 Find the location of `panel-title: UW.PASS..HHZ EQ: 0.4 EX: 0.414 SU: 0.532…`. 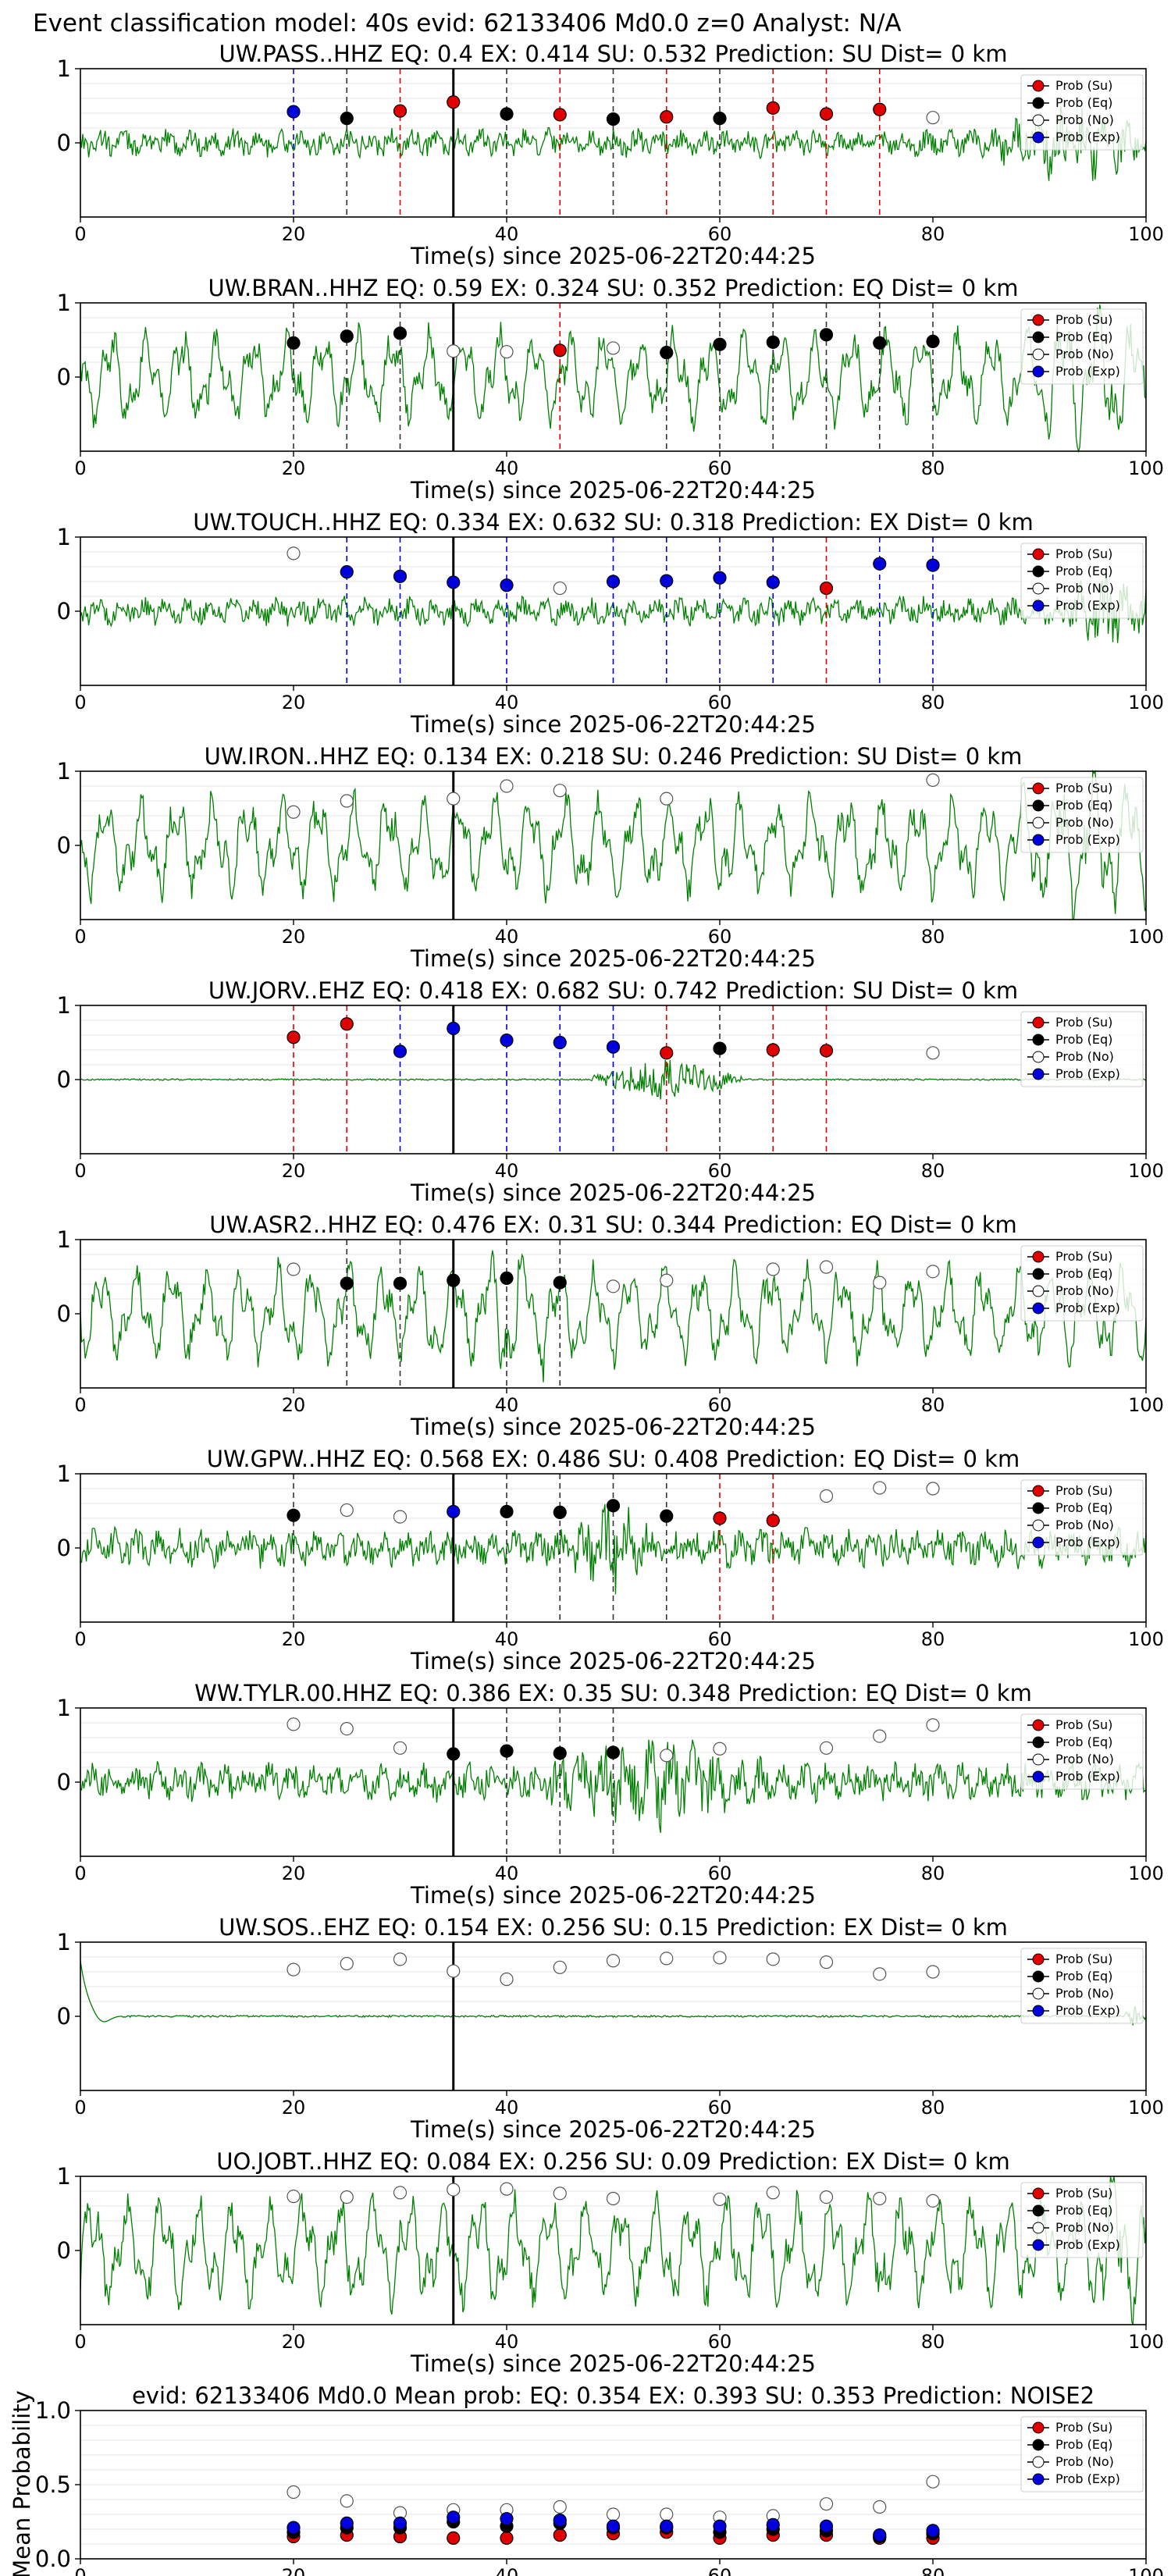

panel-title: UW.PASS..HHZ EQ: 0.4 EX: 0.414 SU: 0.532… is located at coordinates (613, 54).